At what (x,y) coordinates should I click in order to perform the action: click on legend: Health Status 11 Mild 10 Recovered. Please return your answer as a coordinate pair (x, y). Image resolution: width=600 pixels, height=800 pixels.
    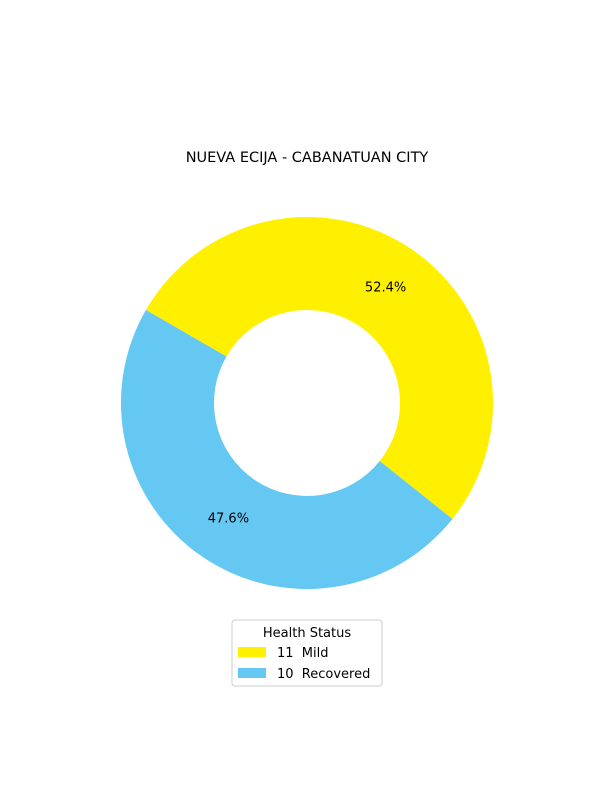
    Looking at the image, I should click on (307, 653).